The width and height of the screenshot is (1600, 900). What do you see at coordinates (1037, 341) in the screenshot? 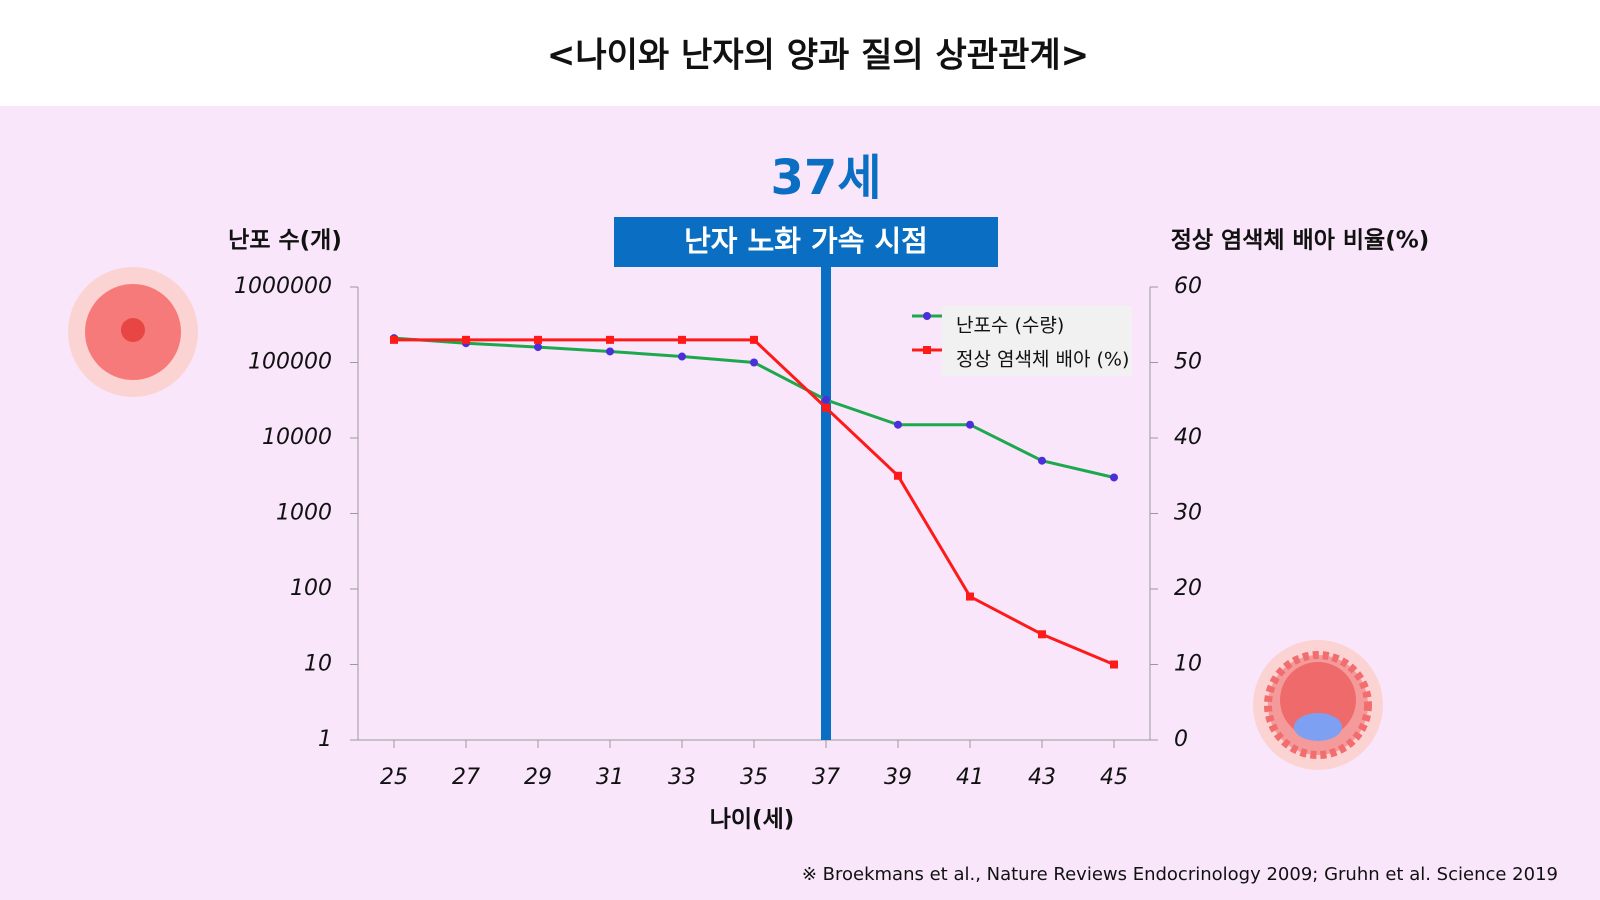
I see `legend-box` at bounding box center [1037, 341].